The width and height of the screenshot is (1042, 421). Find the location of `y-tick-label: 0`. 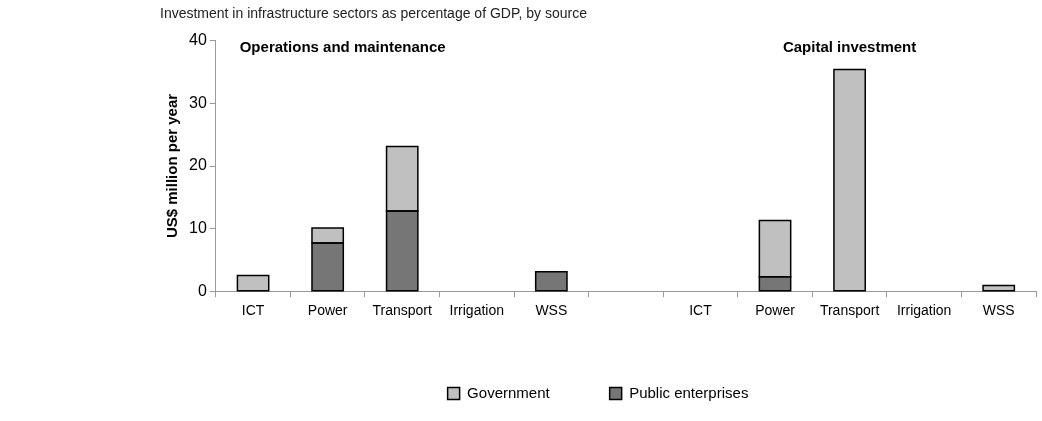

y-tick-label: 0 is located at coordinates (202, 290).